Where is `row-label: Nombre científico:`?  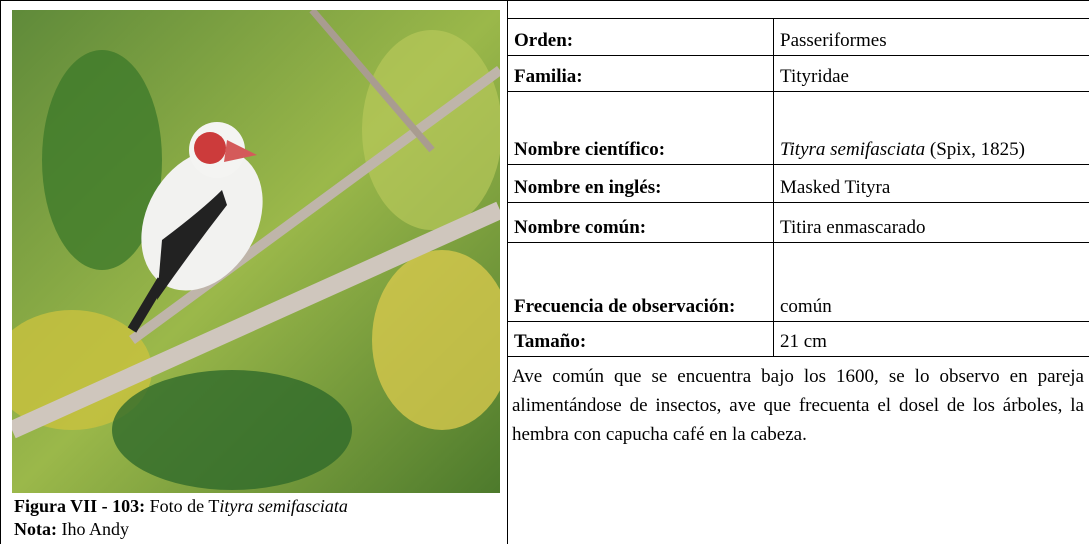 row-label: Nombre científico: is located at coordinates (641, 128).